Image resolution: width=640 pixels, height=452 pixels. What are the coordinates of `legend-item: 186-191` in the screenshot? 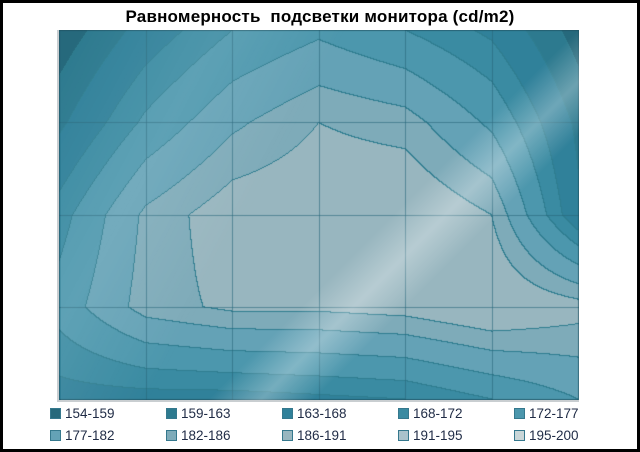 It's located at (340, 435).